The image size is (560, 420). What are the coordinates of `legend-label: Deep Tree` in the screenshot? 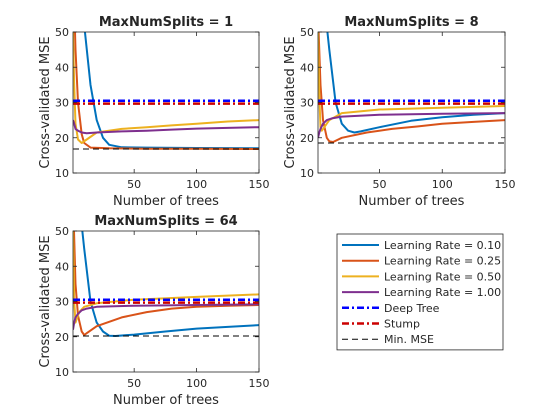 It's located at (412, 308).